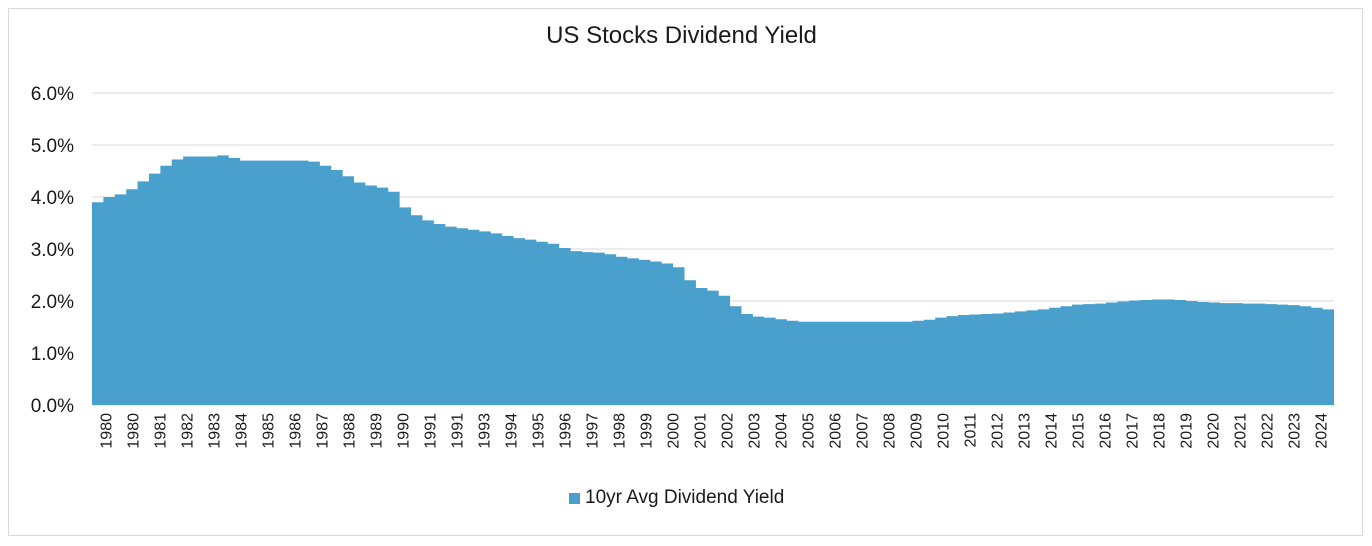  Describe the element at coordinates (269, 431) in the screenshot. I see `x-tick-label: 1985` at that location.